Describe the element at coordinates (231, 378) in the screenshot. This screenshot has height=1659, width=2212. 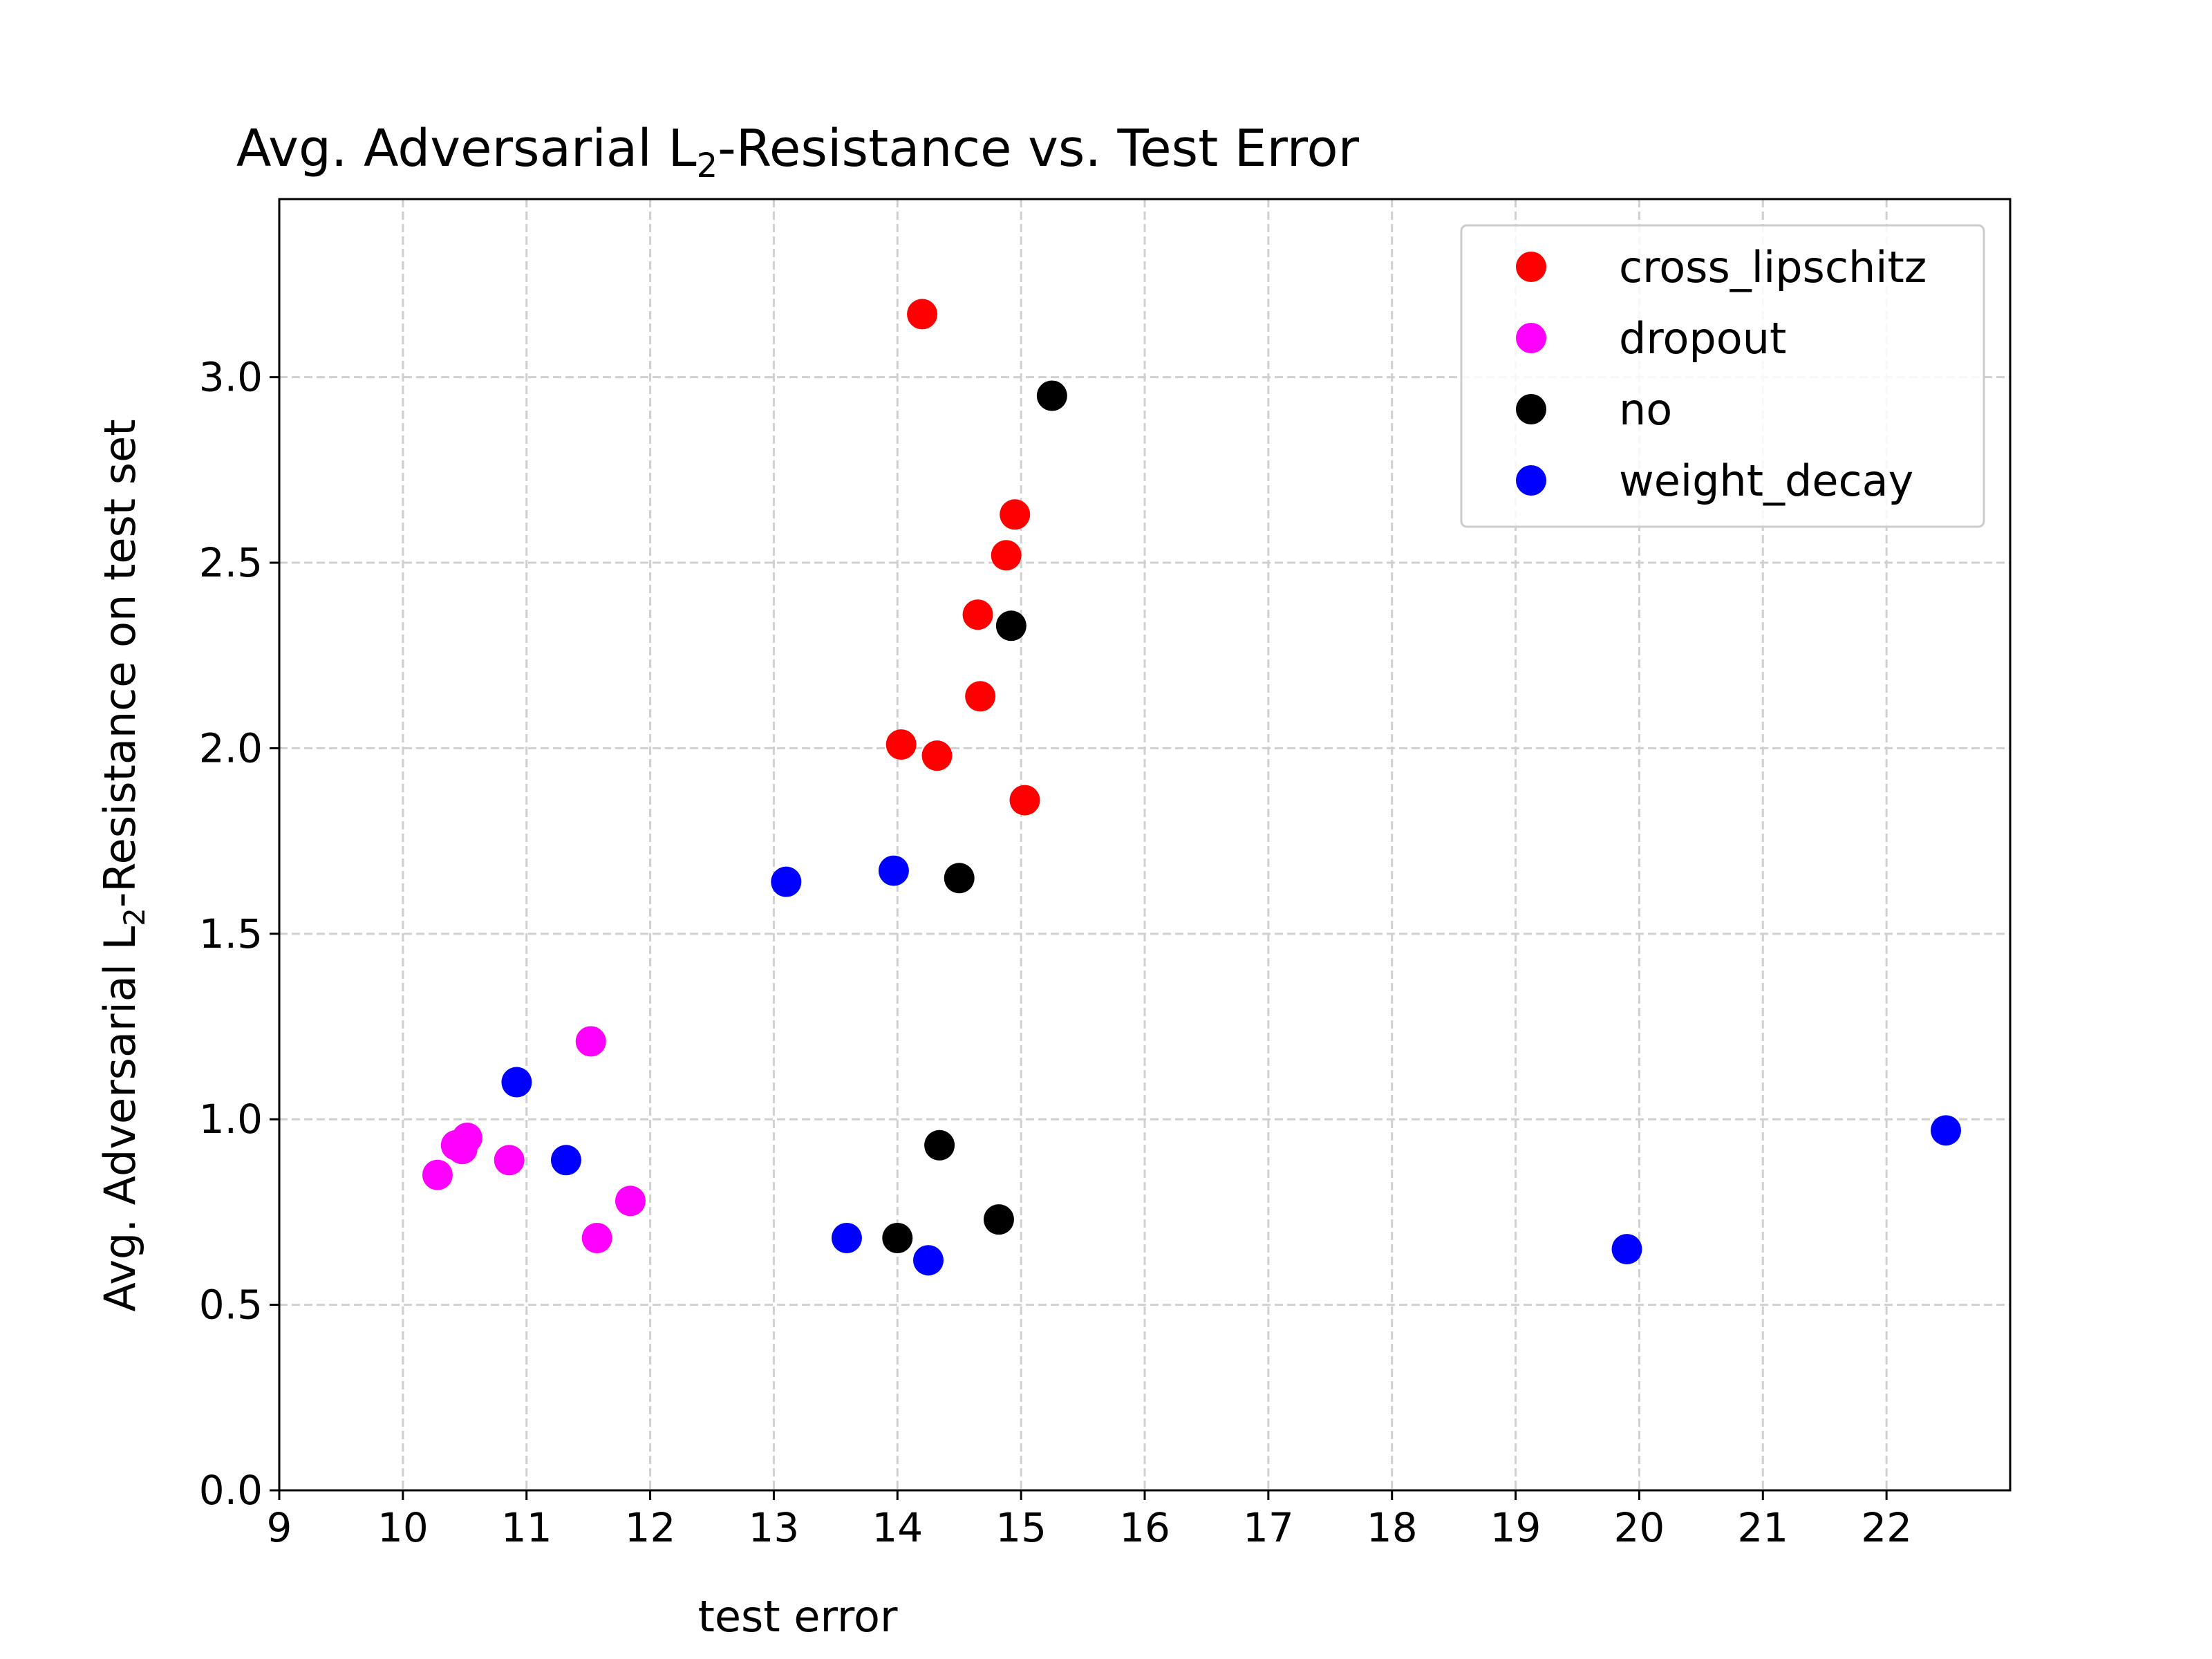
I see `y-tick-label: 3.0` at that location.